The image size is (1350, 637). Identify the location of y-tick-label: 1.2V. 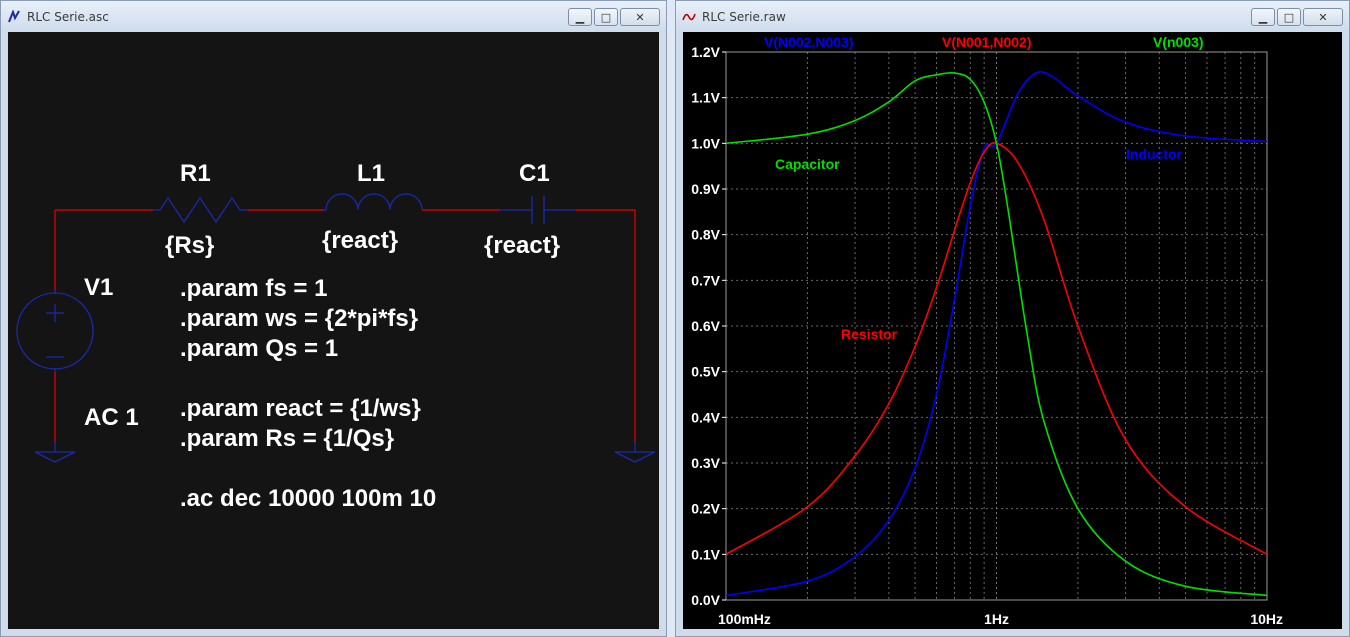
(705, 52).